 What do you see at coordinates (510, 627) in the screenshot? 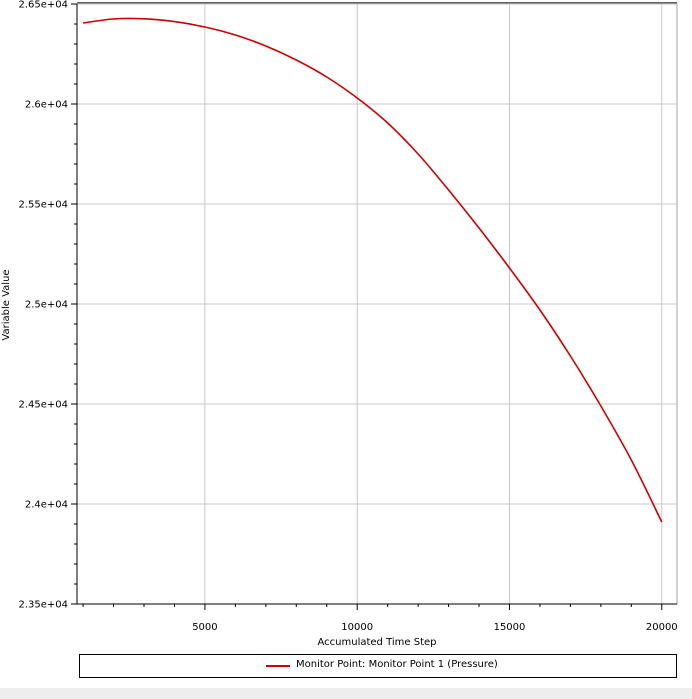
I see `x-tick-label: 15000` at bounding box center [510, 627].